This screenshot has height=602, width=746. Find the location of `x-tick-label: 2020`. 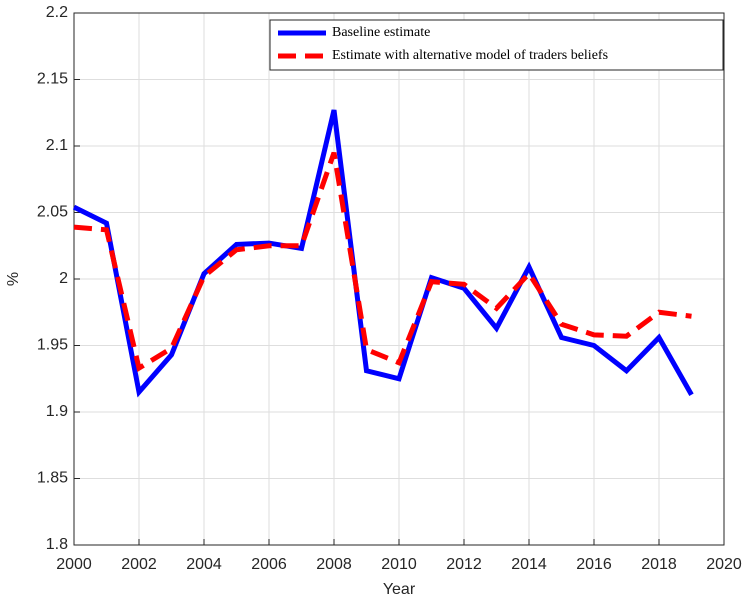

x-tick-label: 2020 is located at coordinates (724, 564).